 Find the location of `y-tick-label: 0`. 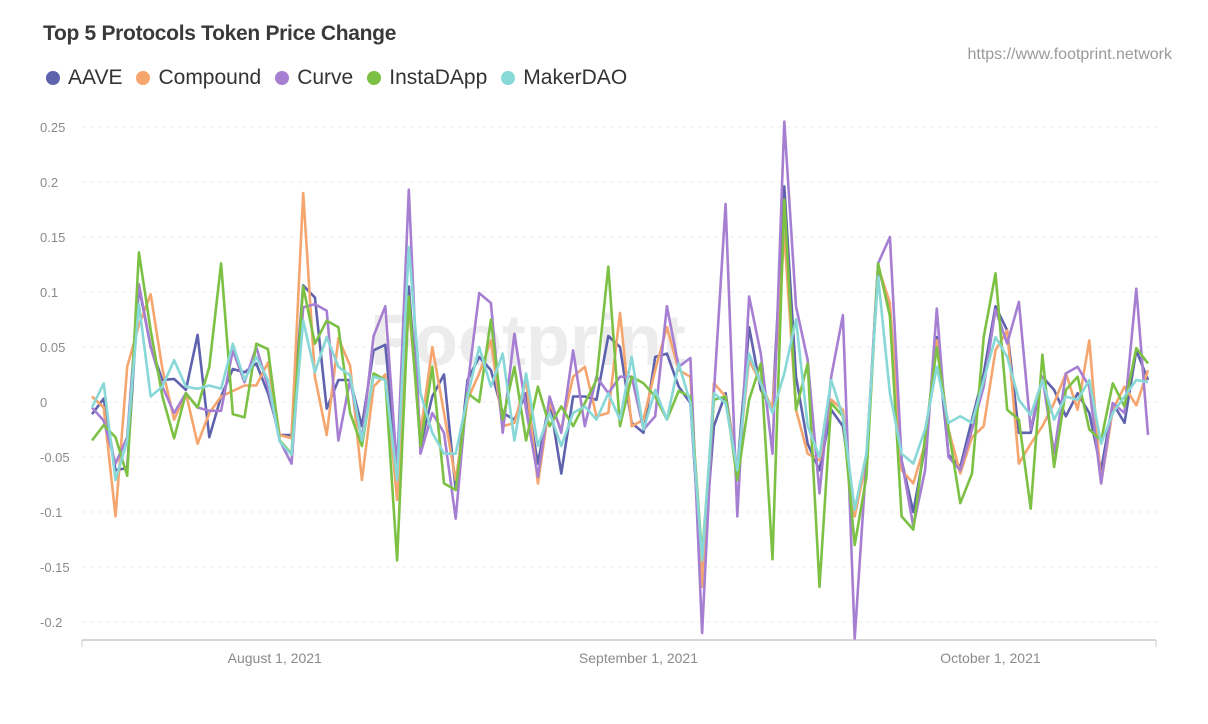

y-tick-label: 0 is located at coordinates (43, 402).